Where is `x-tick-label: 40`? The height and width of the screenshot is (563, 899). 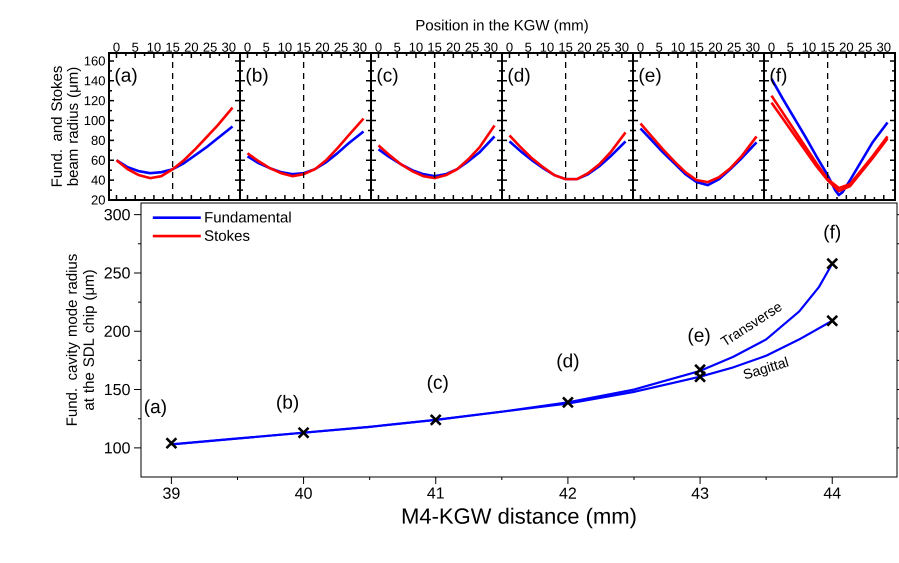 x-tick-label: 40 is located at coordinates (303, 493).